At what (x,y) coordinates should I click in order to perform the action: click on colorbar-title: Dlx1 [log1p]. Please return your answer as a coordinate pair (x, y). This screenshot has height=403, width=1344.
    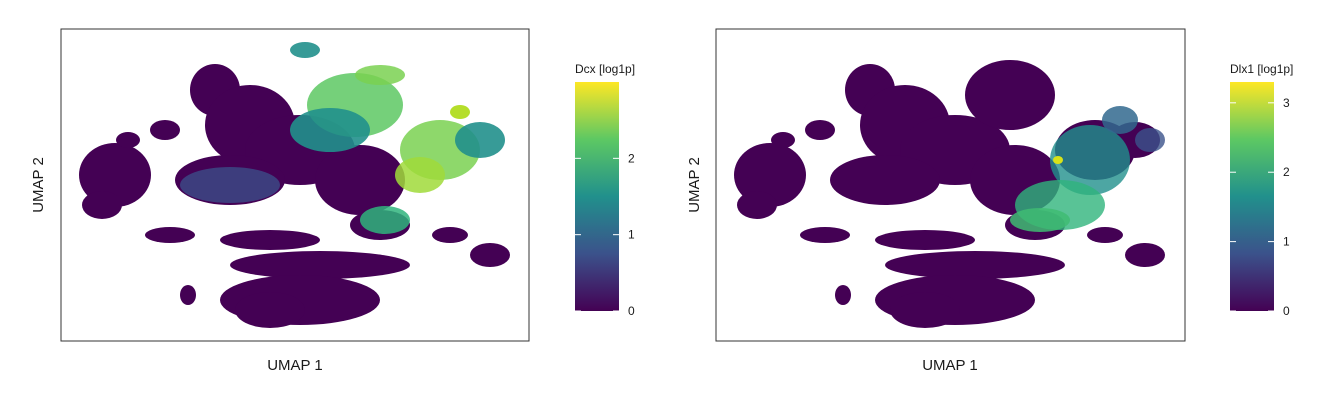
    Looking at the image, I should click on (1261, 69).